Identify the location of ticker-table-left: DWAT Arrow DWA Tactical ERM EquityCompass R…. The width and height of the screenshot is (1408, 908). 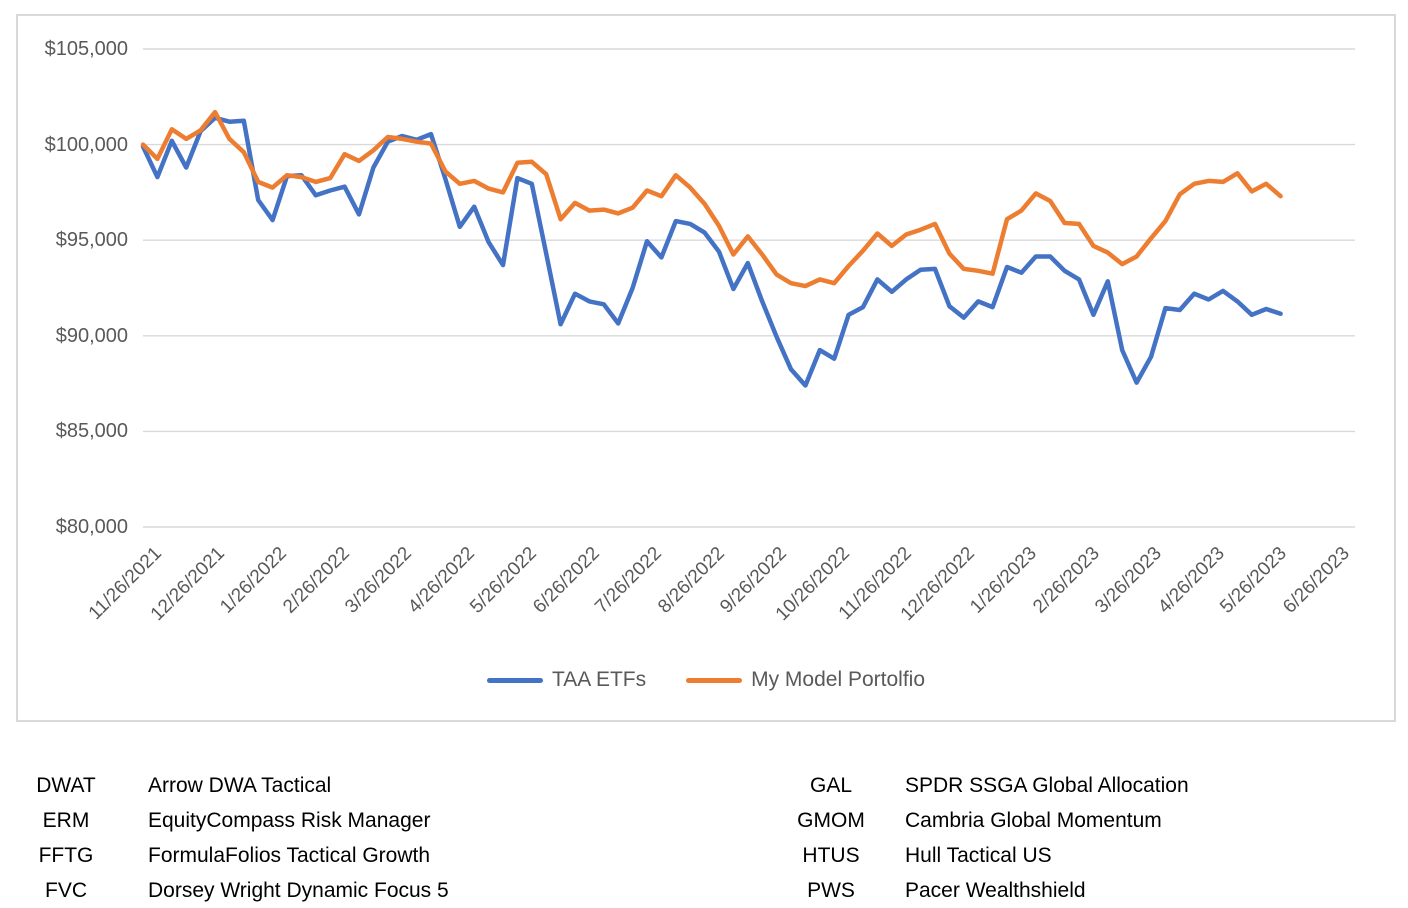
(232, 838).